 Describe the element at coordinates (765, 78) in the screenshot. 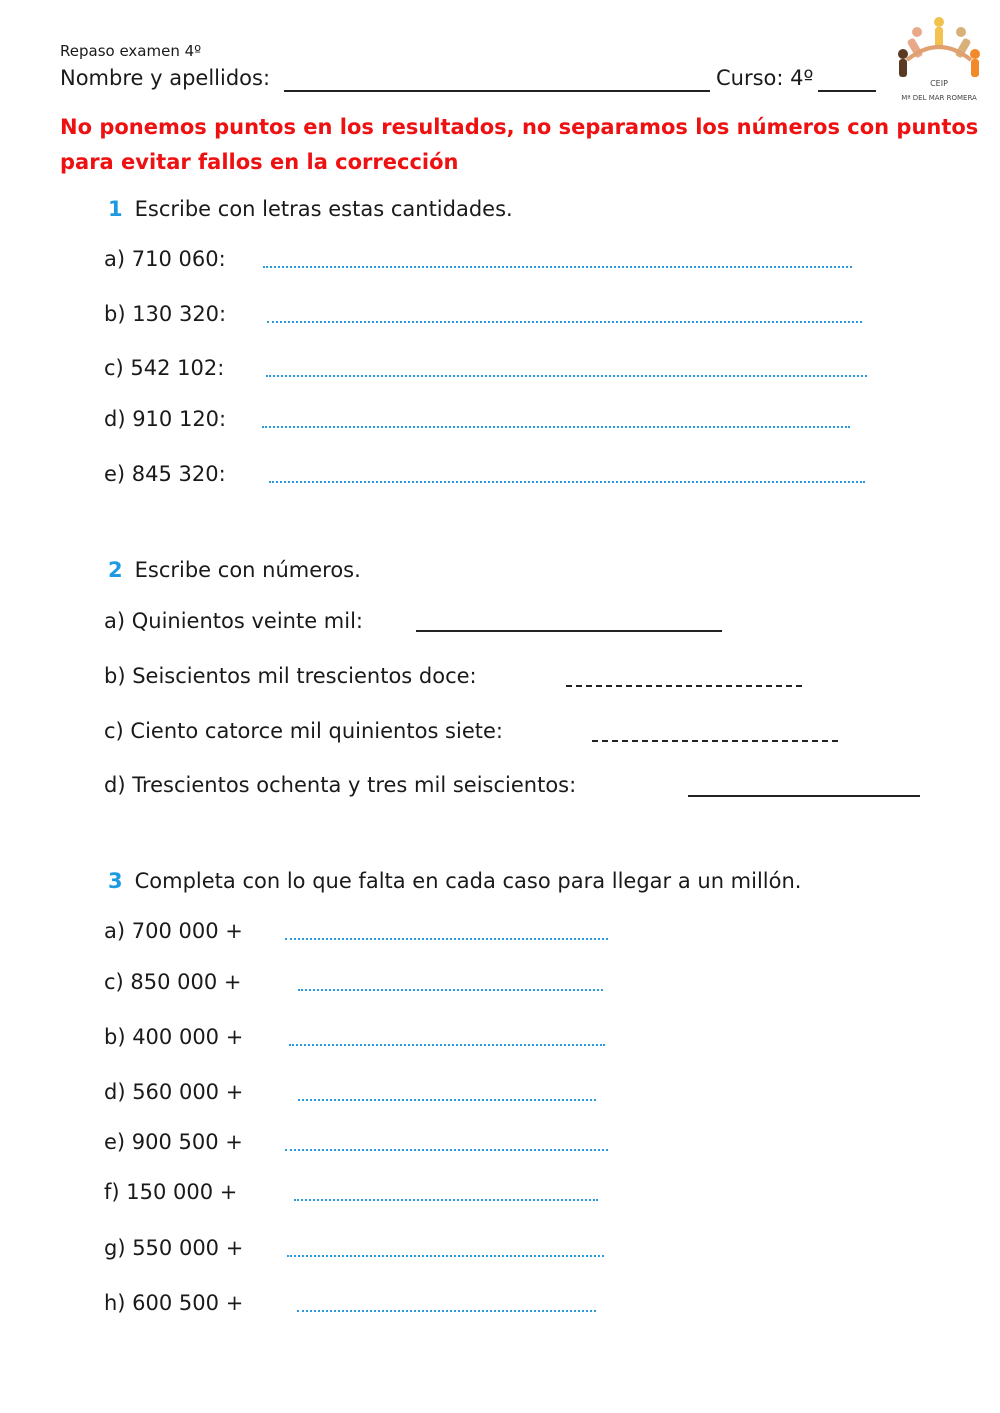

I see `course-label: Curso: 4º` at that location.